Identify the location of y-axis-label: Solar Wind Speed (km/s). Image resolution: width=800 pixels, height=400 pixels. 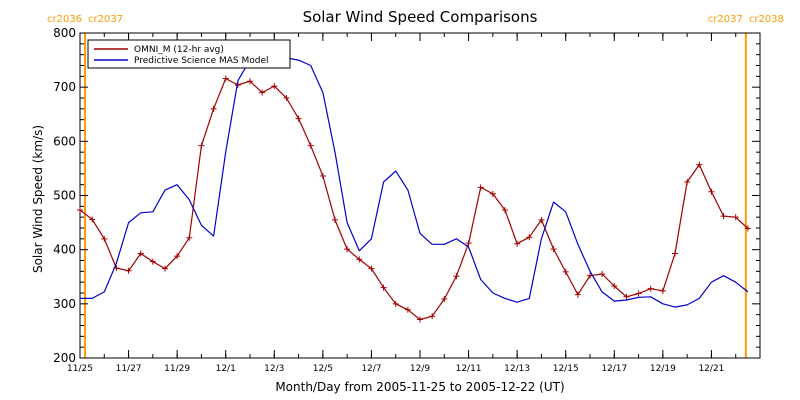
(38, 199).